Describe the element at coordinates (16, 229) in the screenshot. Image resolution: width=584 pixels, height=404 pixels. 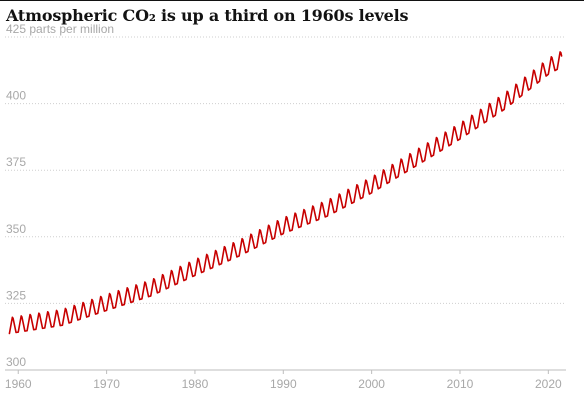
I see `y-tick-label-350: 350` at that location.